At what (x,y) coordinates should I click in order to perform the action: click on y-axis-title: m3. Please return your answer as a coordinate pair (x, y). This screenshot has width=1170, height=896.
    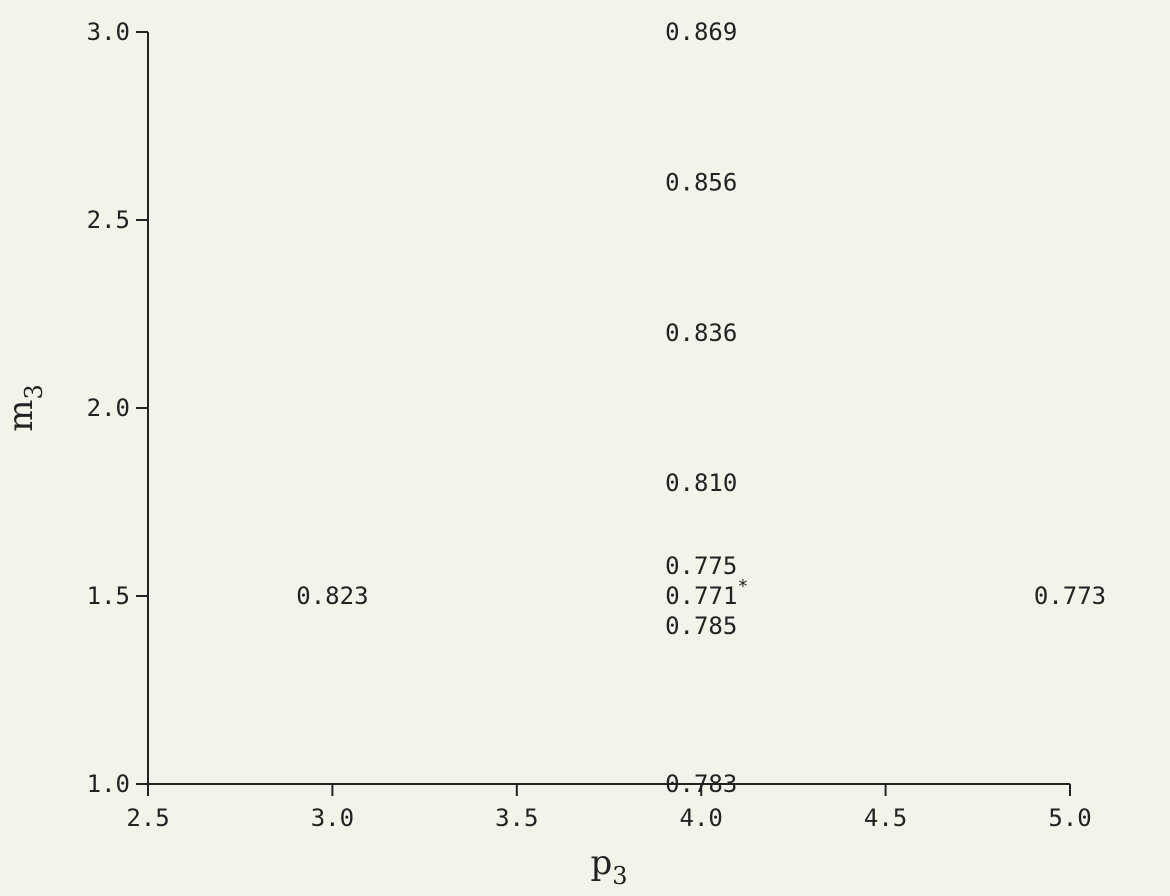
    Looking at the image, I should click on (24, 408).